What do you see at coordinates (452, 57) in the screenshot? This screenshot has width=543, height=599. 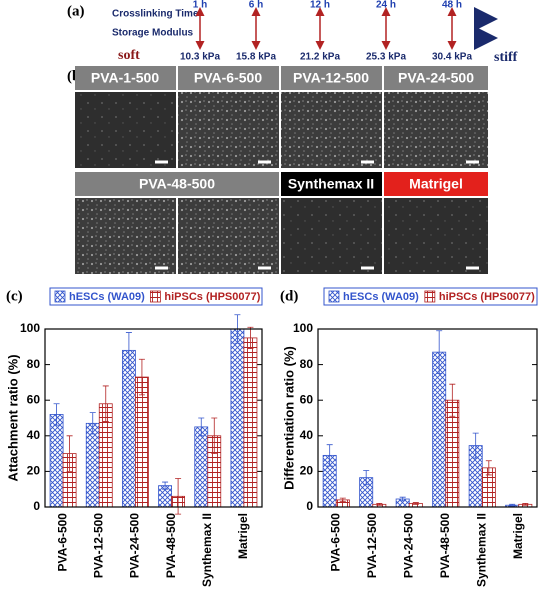 I see `modulus-label: 30.4 kPa` at bounding box center [452, 57].